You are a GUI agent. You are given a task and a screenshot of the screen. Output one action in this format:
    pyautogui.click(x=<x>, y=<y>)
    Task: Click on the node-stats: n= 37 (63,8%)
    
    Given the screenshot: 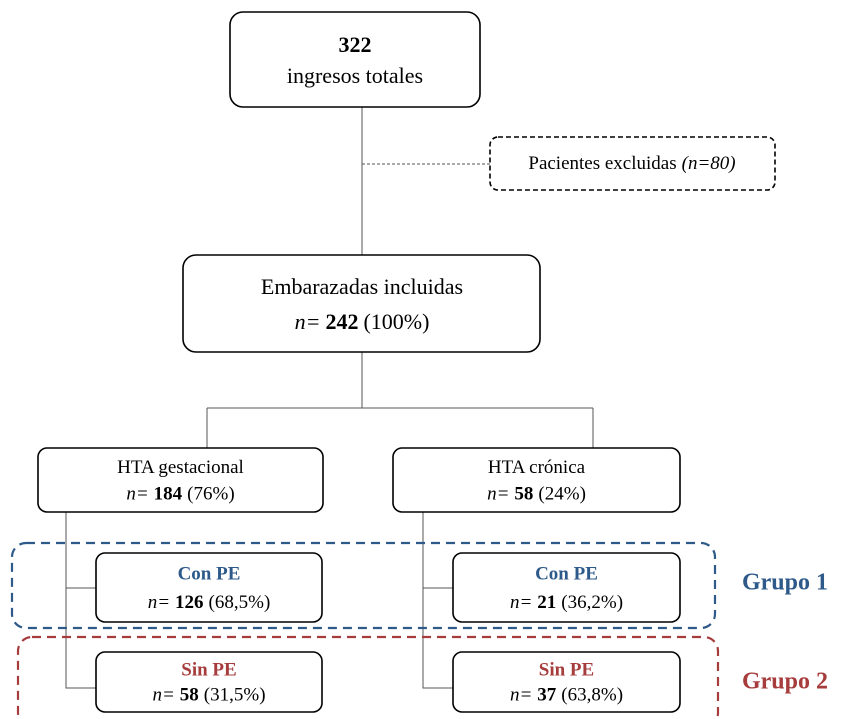 What is the action you would take?
    pyautogui.click(x=566, y=695)
    